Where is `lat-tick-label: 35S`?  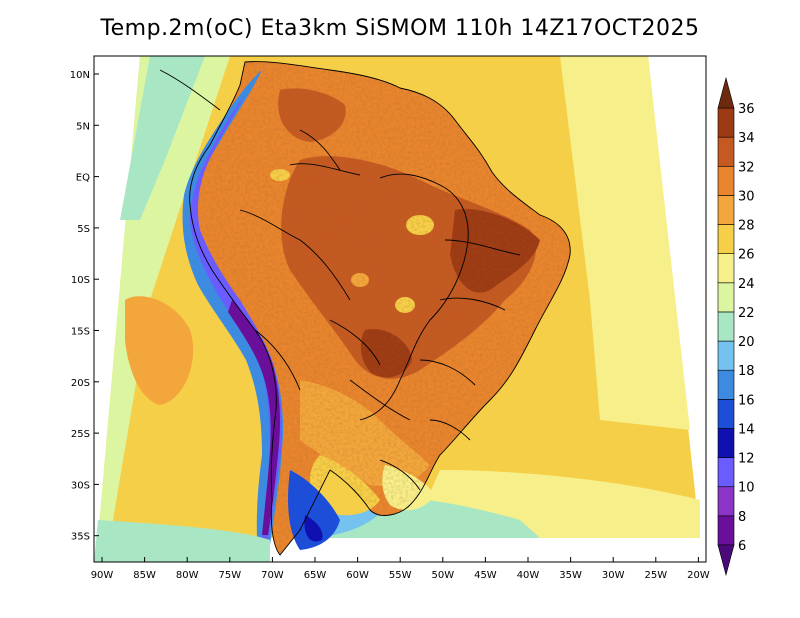
lat-tick-label: 35S is located at coordinates (80, 537).